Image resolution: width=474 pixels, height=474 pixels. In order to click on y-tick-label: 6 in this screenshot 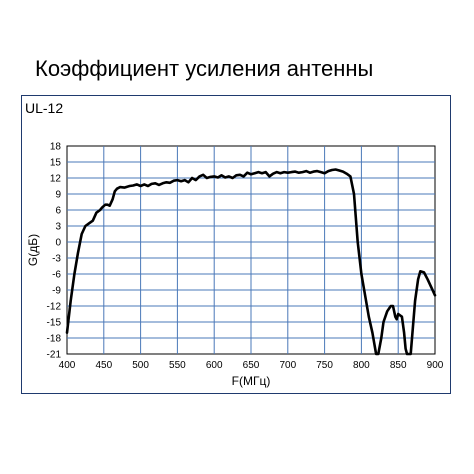, I will do `click(58, 211)`.